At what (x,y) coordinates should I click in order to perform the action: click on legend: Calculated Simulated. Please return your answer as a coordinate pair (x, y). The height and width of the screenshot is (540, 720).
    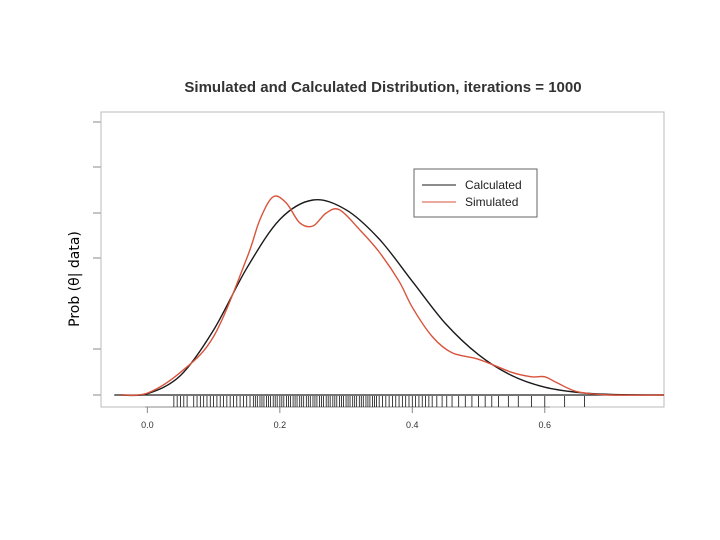
    Looking at the image, I should click on (475, 193).